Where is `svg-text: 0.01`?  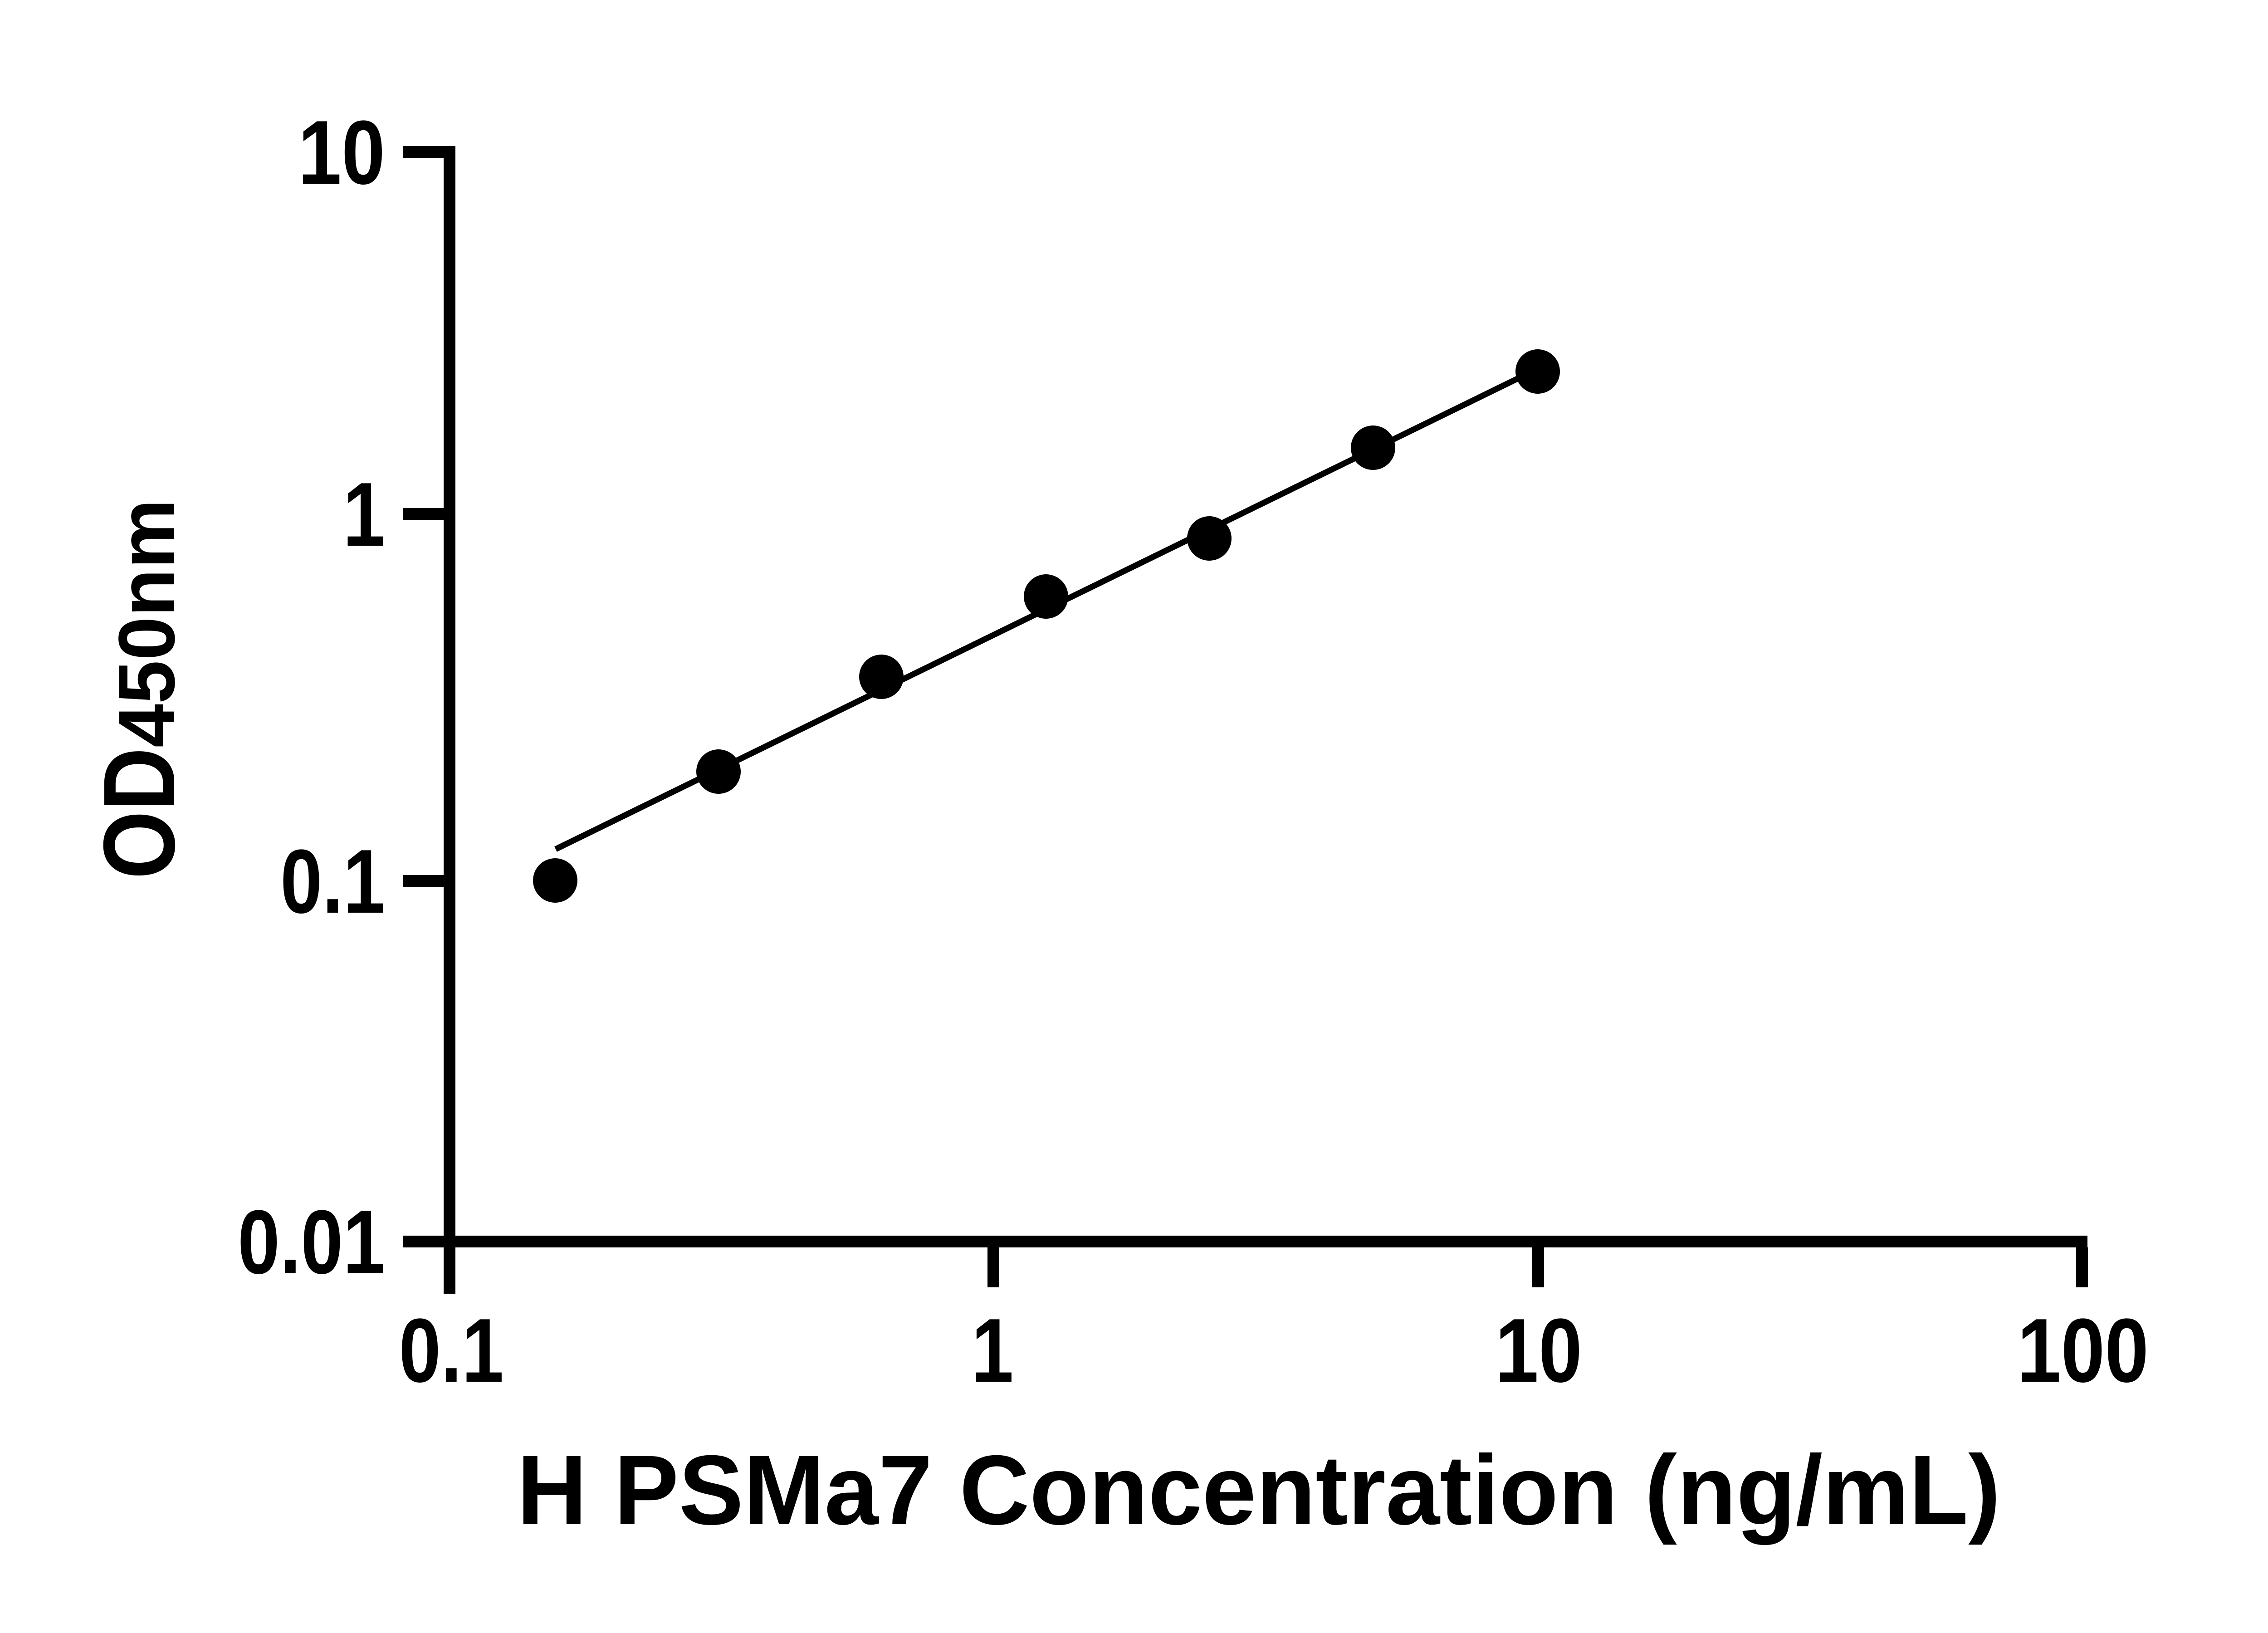 svg-text: 0.01 is located at coordinates (311, 1242).